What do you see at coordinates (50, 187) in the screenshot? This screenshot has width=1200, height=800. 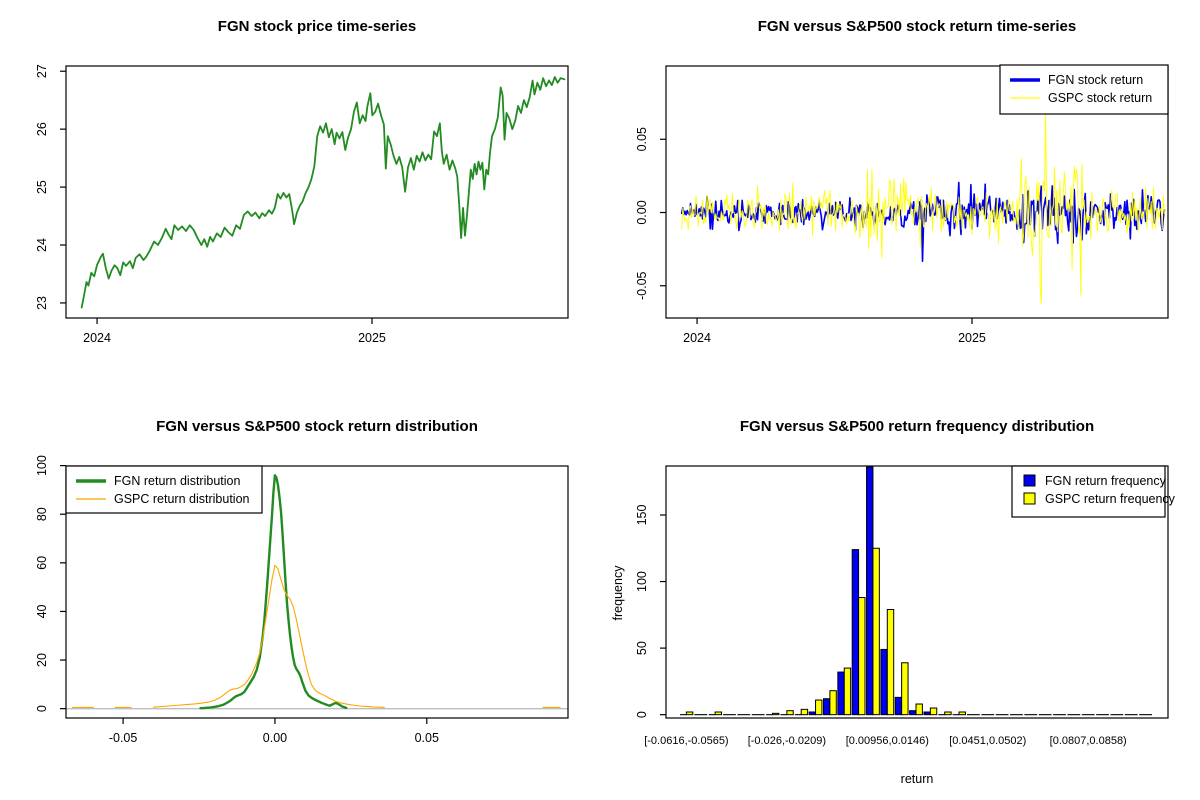 I see `y-axis: 23 24 25 26 27` at bounding box center [50, 187].